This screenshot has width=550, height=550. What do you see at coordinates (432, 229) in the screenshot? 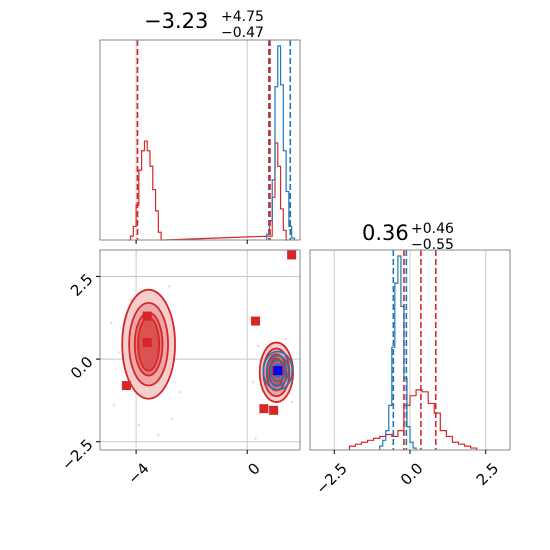
I see `bottom-right-title-upper: +0.46` at bounding box center [432, 229].